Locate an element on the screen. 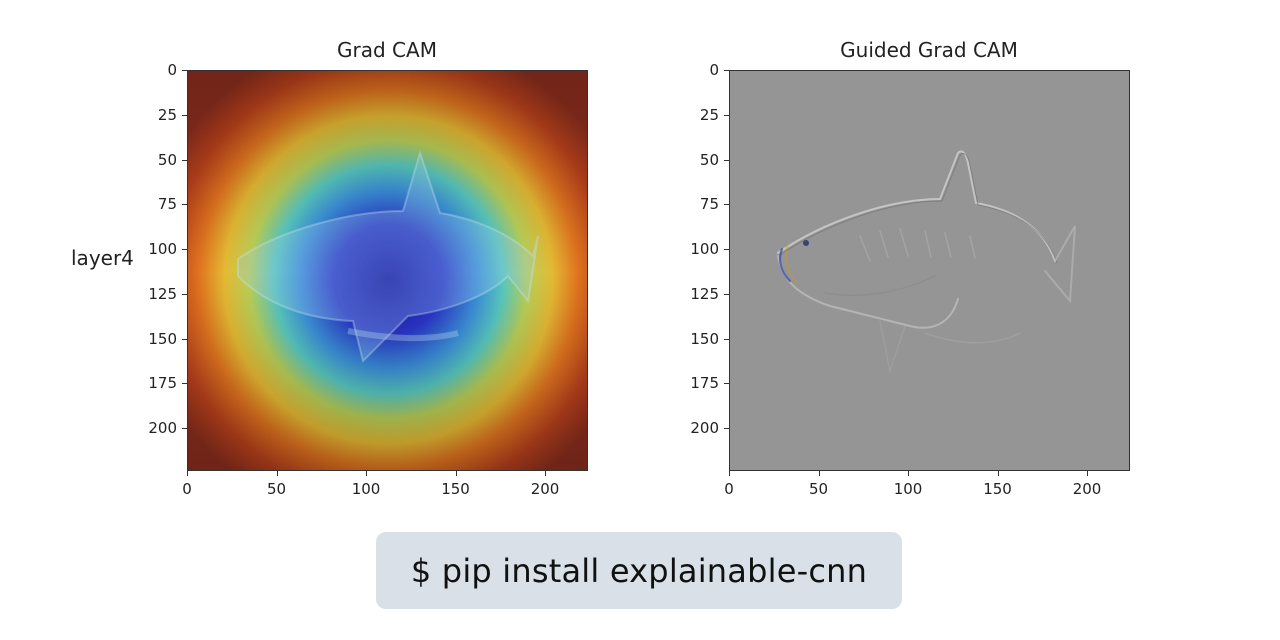 The image size is (1280, 640). guided-grad-cam-heatmap is located at coordinates (926, 262).